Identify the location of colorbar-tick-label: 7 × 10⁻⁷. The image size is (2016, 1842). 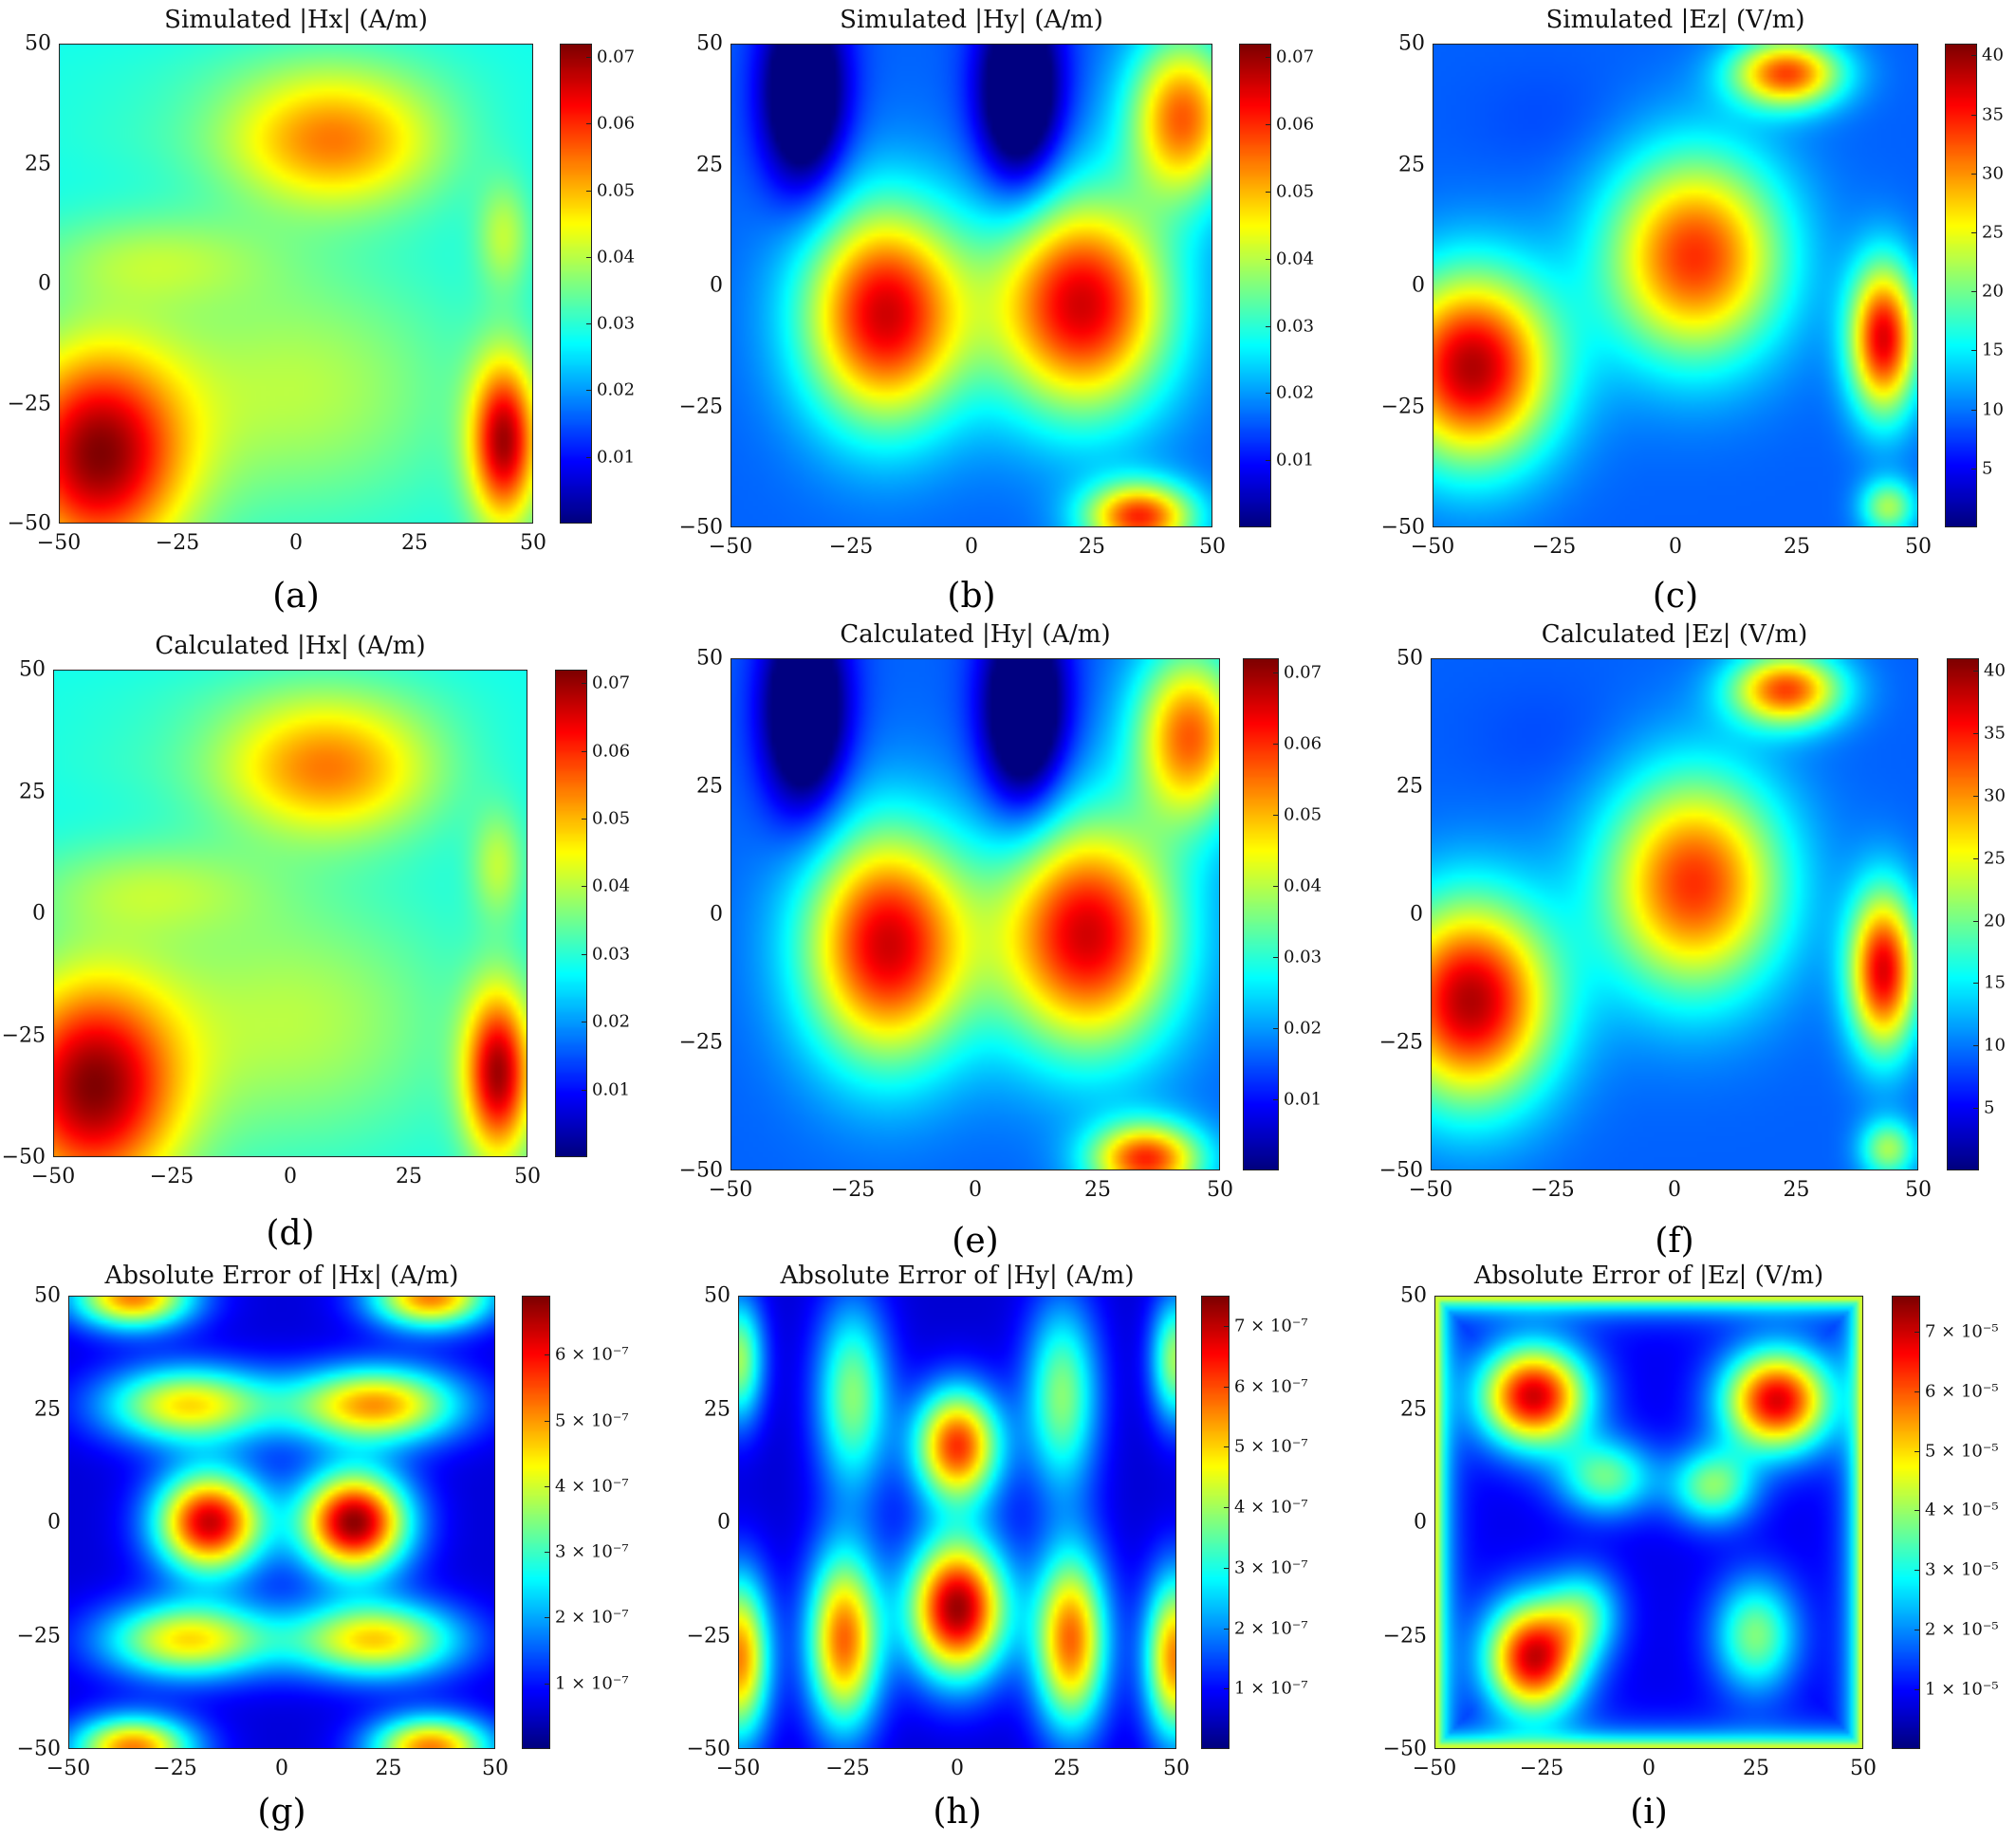
(1271, 1326).